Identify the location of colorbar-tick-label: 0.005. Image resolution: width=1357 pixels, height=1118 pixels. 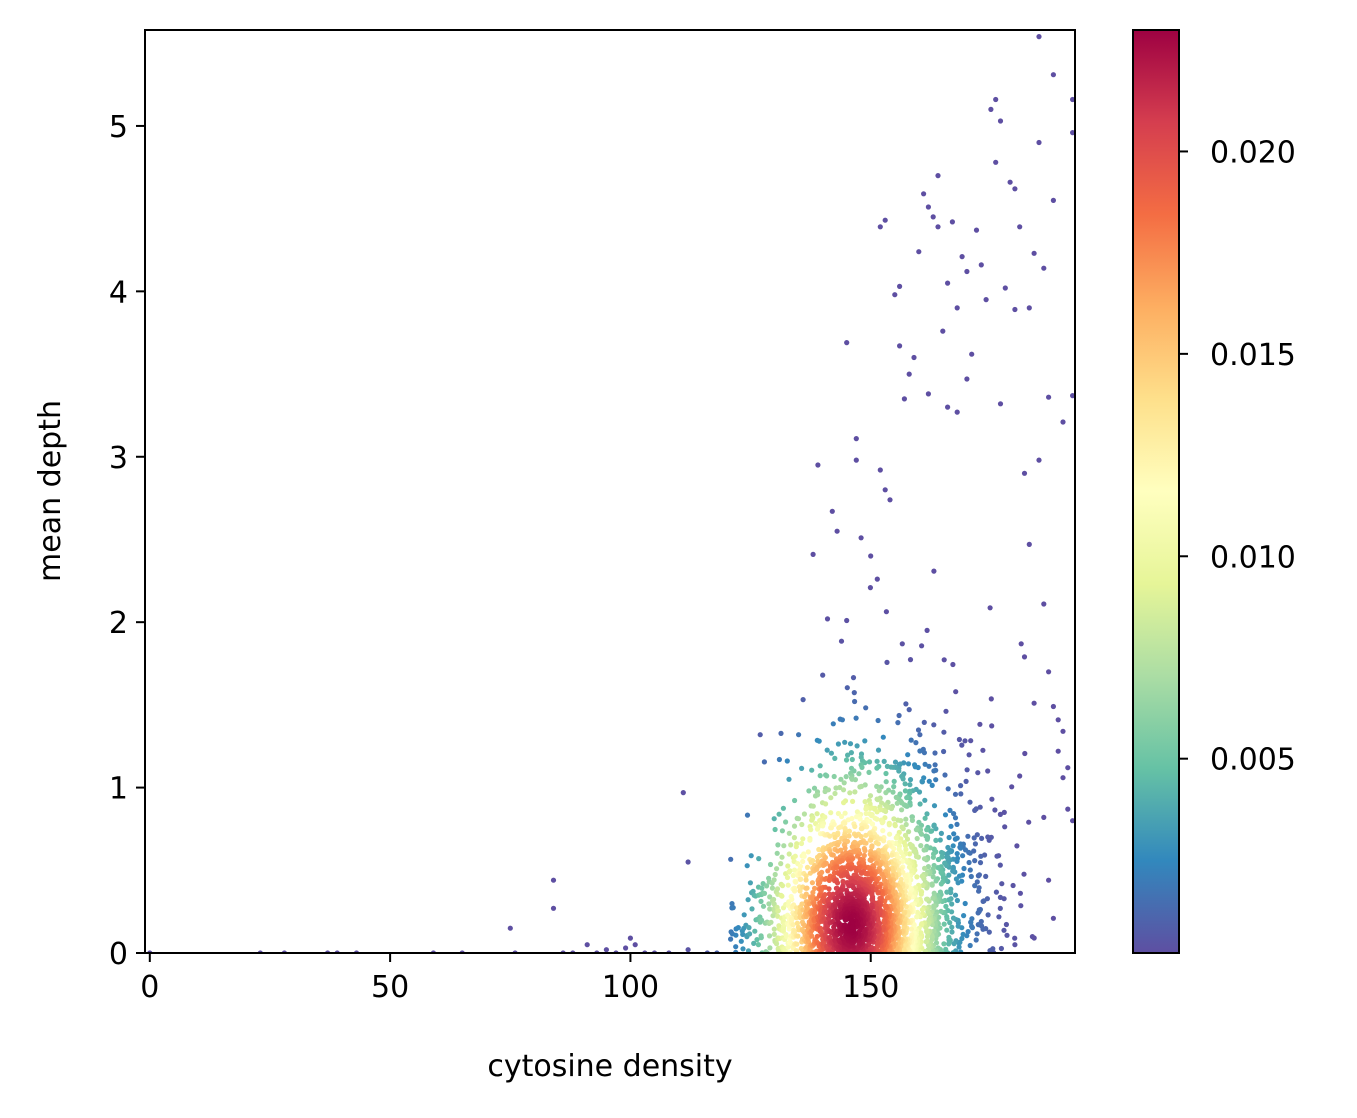
(1253, 760).